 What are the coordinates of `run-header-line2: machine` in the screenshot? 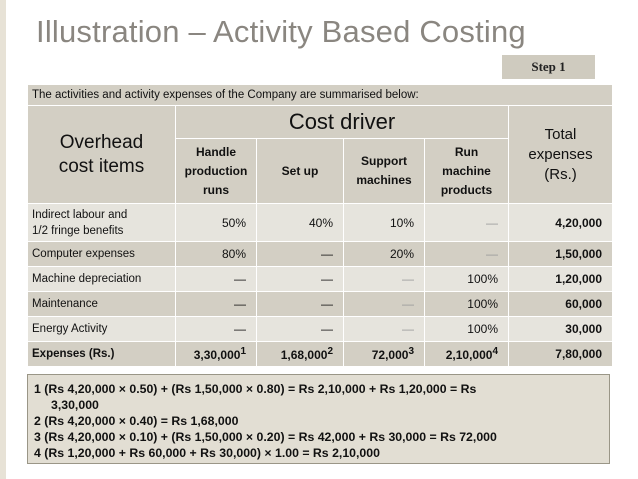 It's located at (466, 170).